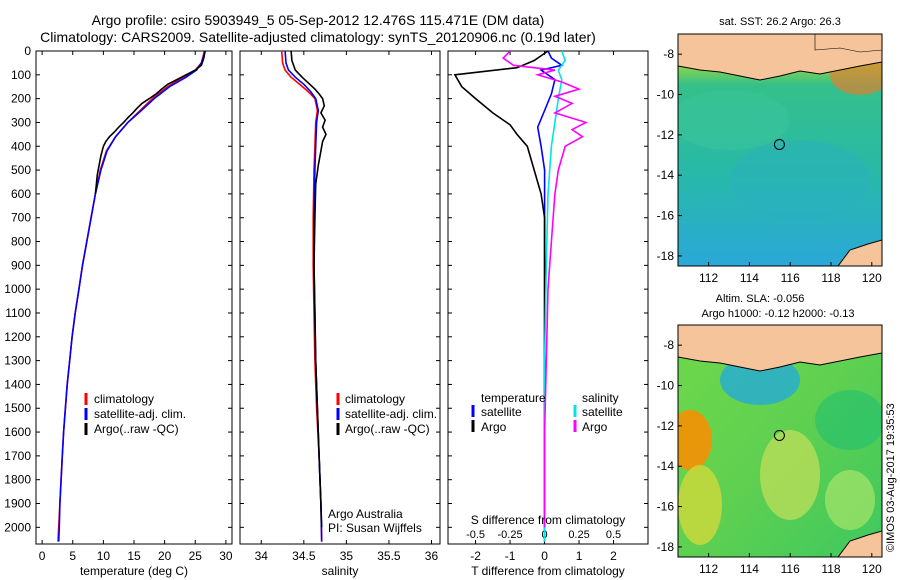  I want to click on depth-tick-label: 1600, so click(17, 432).